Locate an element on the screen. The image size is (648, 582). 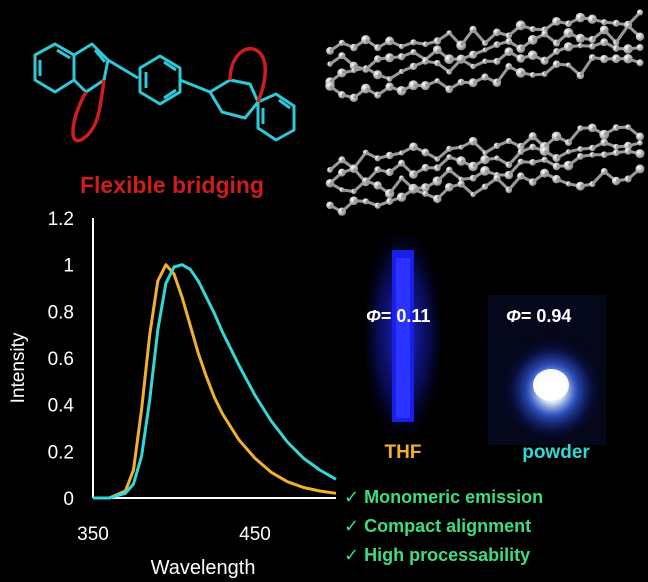
benzene-ring-right is located at coordinates (276, 117).